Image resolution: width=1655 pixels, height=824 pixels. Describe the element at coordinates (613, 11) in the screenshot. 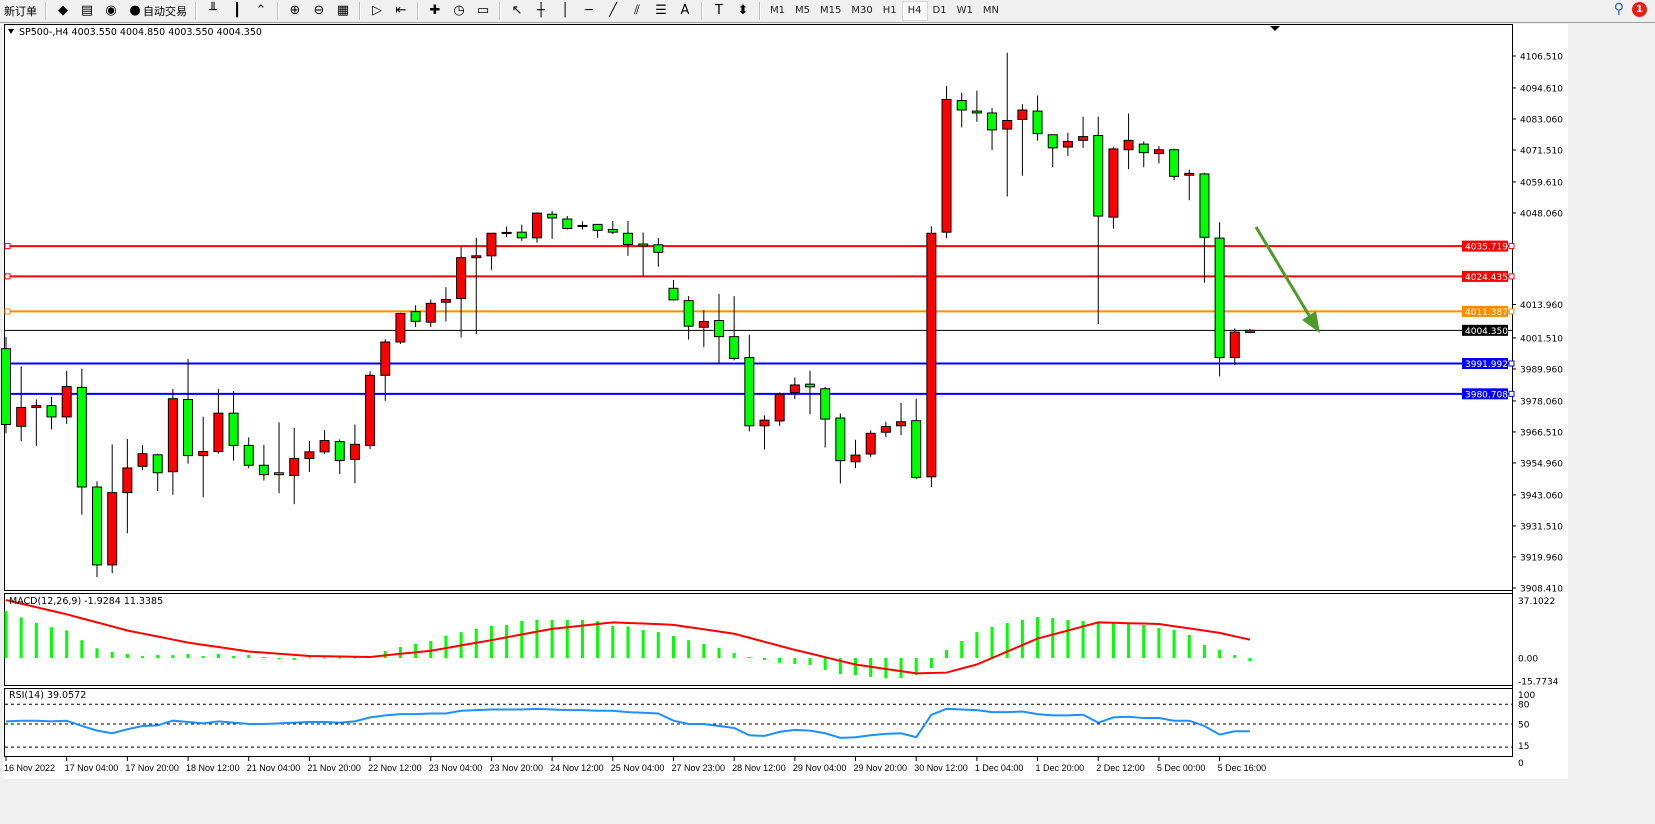

I see `trendline-button: ╱` at that location.